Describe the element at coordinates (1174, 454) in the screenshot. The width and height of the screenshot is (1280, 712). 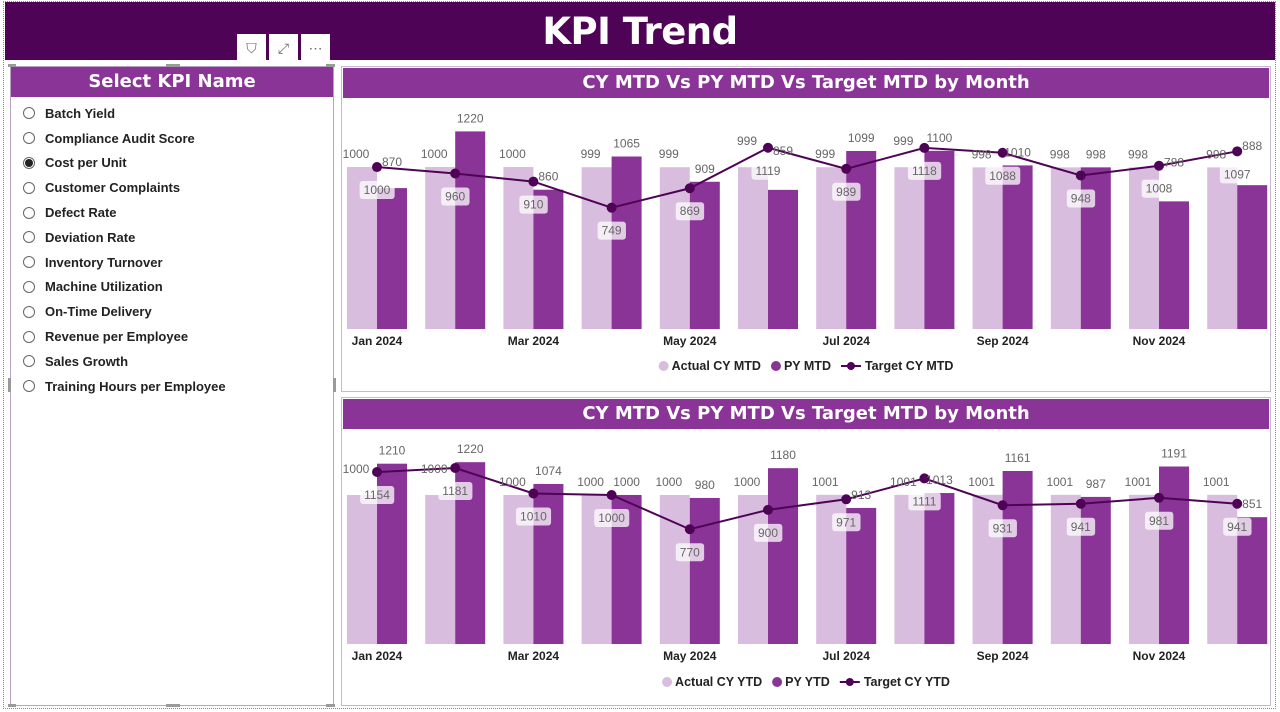
I see `py-data-label: 1191` at that location.